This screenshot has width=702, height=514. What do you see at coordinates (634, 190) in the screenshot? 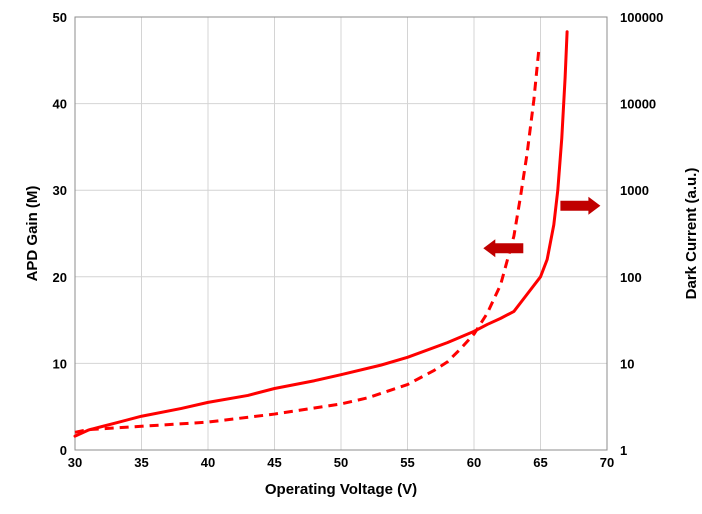
I see `y2-tick-label: 1000` at bounding box center [634, 190].